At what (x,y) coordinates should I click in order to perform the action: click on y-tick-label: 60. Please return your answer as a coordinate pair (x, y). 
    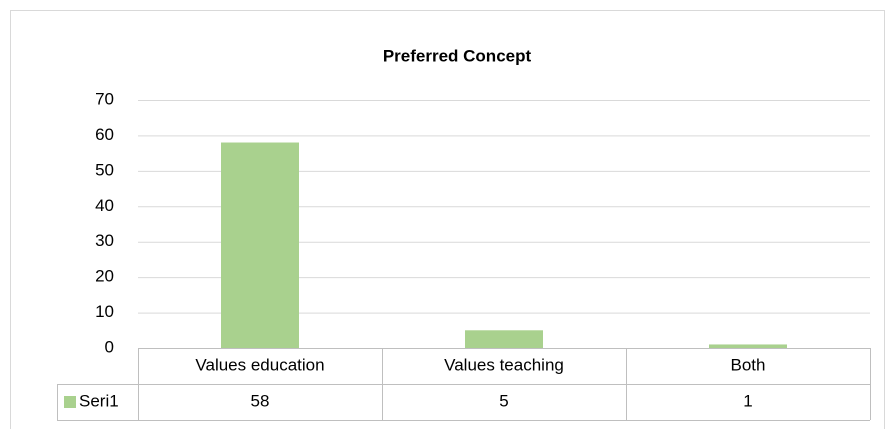
    Looking at the image, I should click on (104, 134).